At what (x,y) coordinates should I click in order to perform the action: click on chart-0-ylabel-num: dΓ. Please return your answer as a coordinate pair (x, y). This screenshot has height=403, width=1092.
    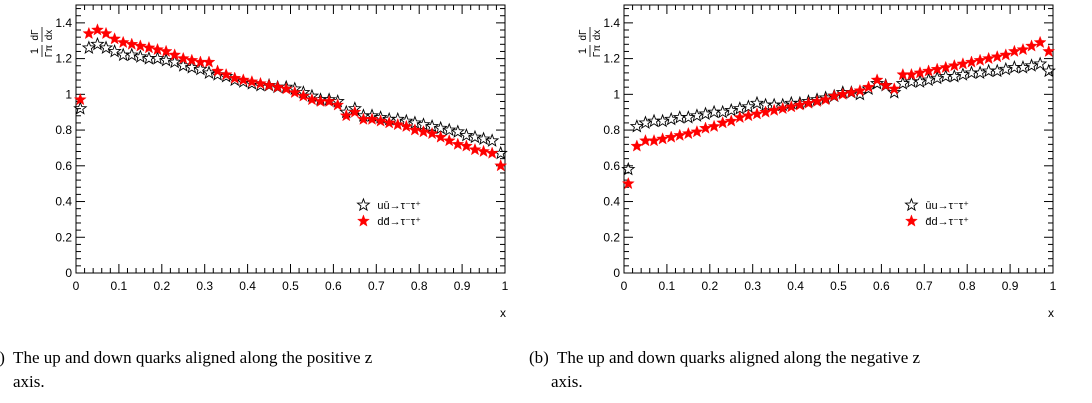
    Looking at the image, I should click on (35, 35).